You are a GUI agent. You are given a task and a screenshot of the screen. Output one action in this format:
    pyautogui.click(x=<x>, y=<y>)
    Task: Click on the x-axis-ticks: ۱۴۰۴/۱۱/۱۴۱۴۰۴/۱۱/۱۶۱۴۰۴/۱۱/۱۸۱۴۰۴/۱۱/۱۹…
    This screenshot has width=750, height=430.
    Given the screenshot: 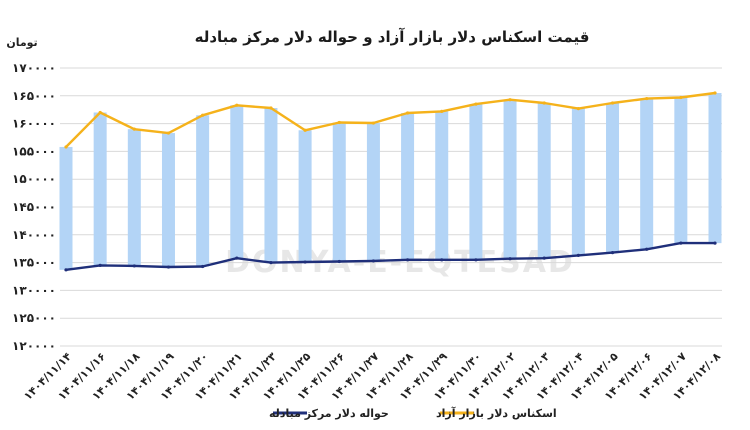 What is the action you would take?
    pyautogui.click(x=372, y=376)
    